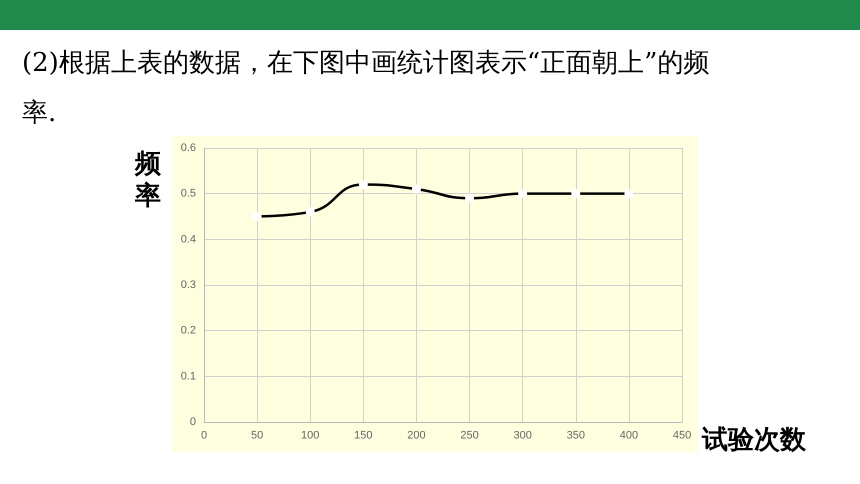 Image resolution: width=860 pixels, height=484 pixels. What do you see at coordinates (257, 436) in the screenshot?
I see `x-tick-label: 50` at bounding box center [257, 436].